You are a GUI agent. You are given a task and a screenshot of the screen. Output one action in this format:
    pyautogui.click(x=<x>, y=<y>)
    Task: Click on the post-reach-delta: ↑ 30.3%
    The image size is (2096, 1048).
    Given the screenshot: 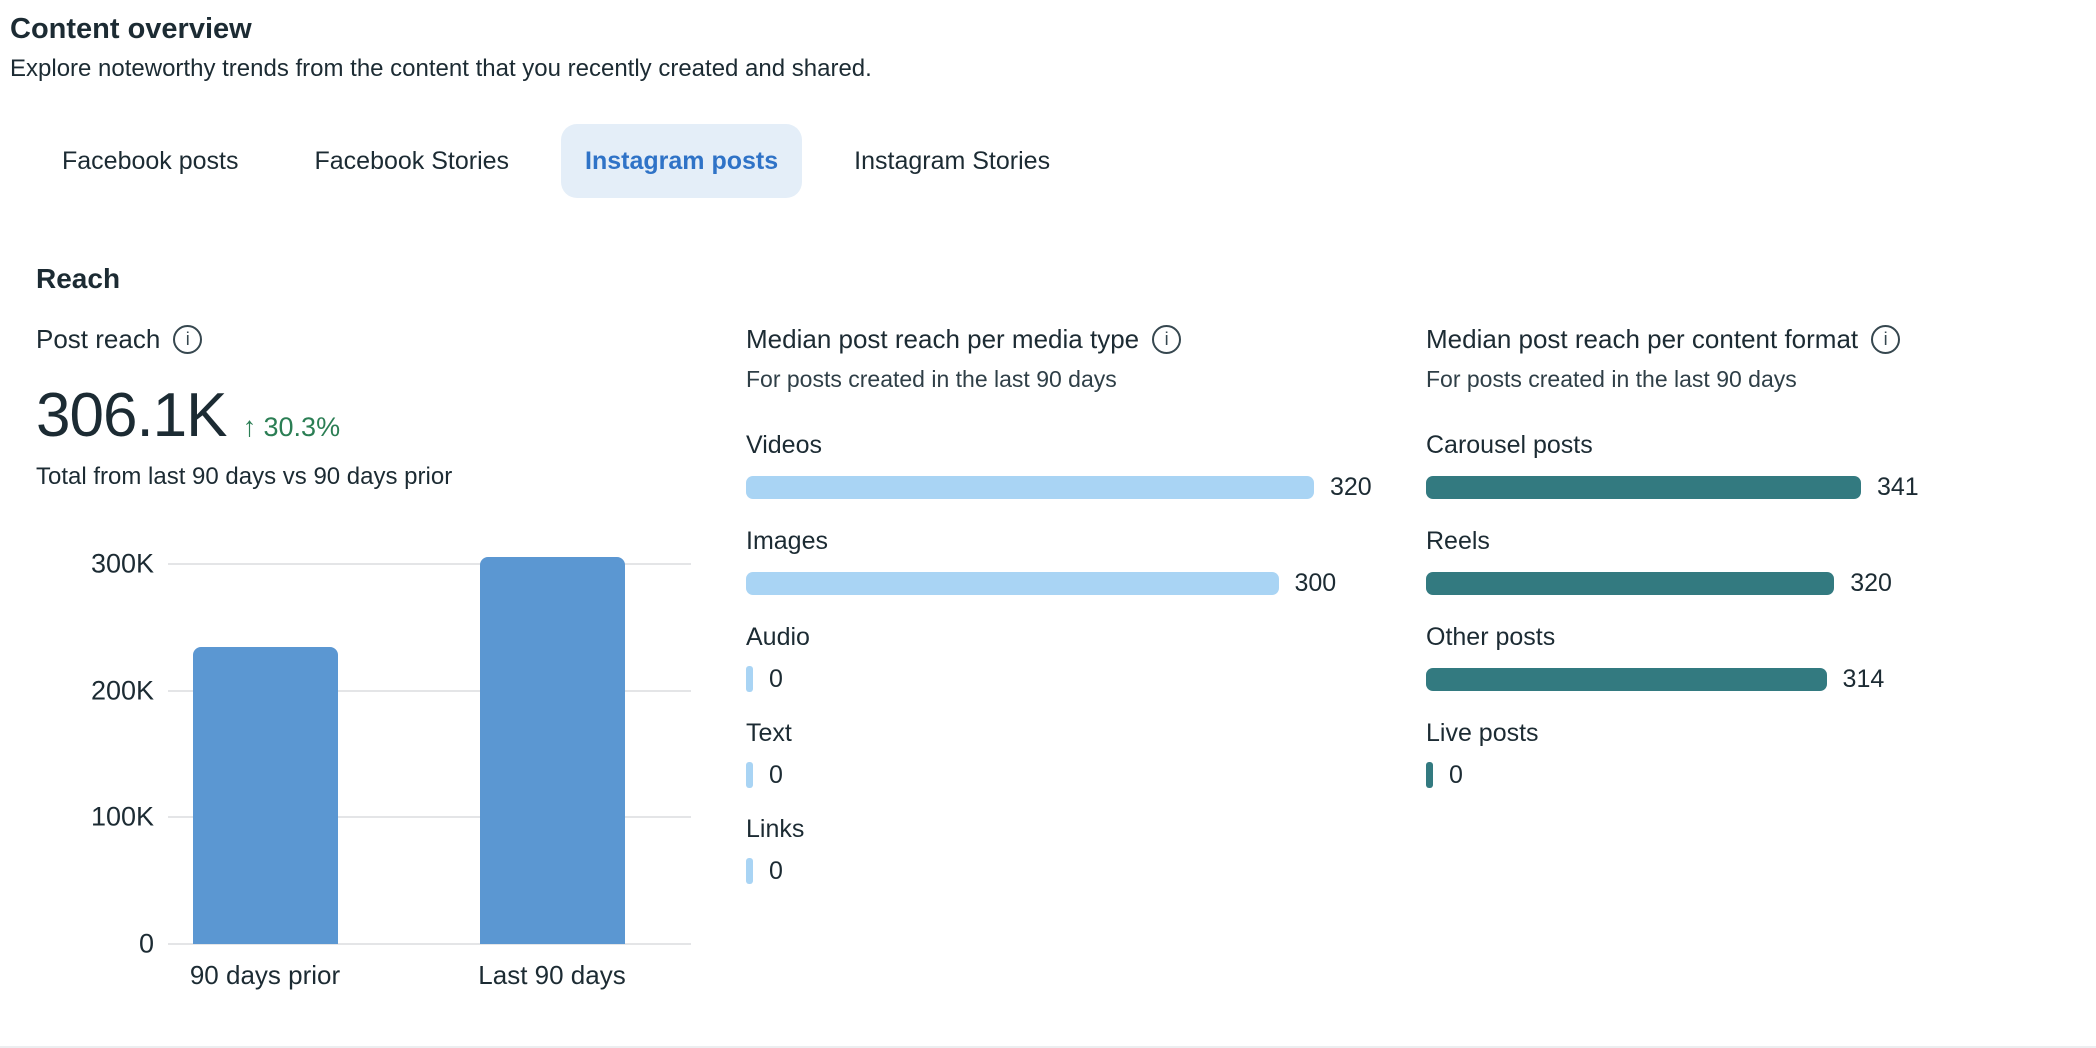 What is the action you would take?
    pyautogui.click(x=292, y=427)
    